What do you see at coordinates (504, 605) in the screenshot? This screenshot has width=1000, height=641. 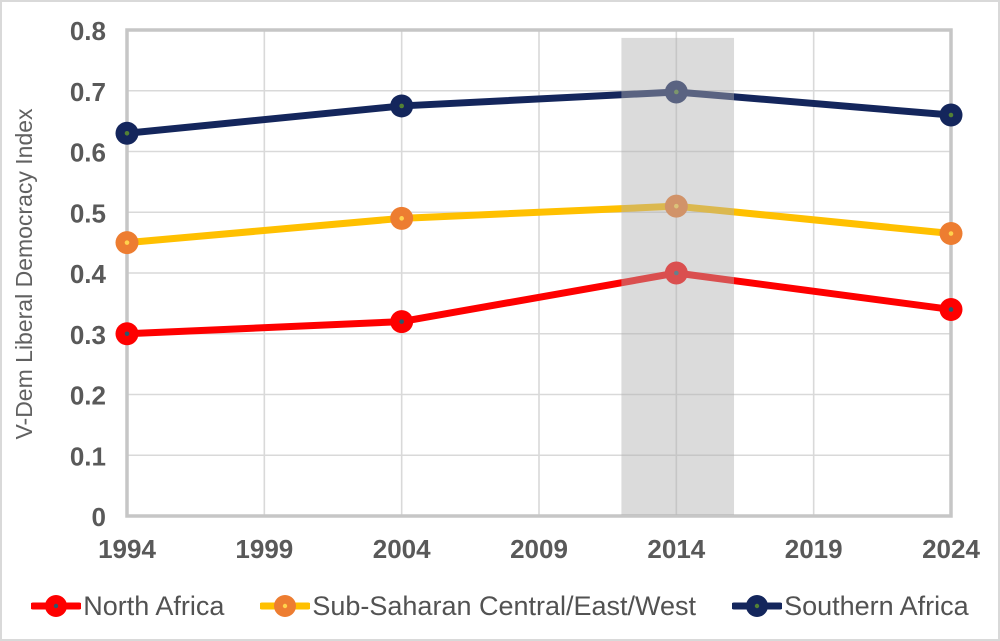 I see `legend-label-1: Sub-Saharan Central/East/West` at bounding box center [504, 605].